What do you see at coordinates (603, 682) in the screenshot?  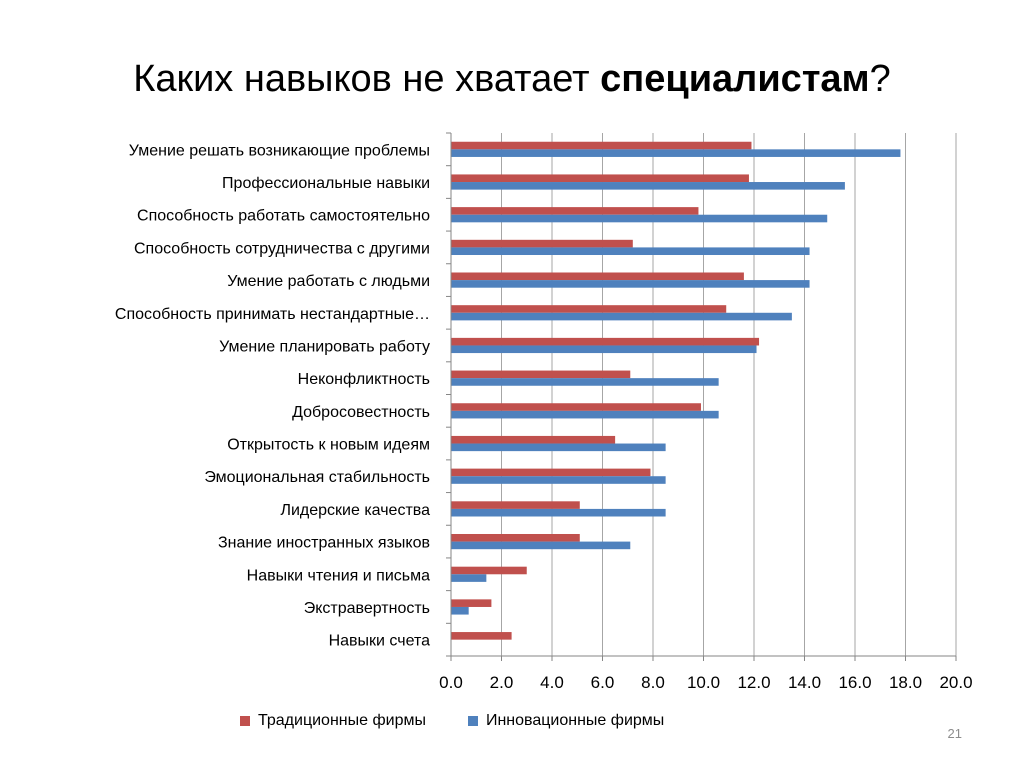 I see `x-tick-label: 6.0` at bounding box center [603, 682].